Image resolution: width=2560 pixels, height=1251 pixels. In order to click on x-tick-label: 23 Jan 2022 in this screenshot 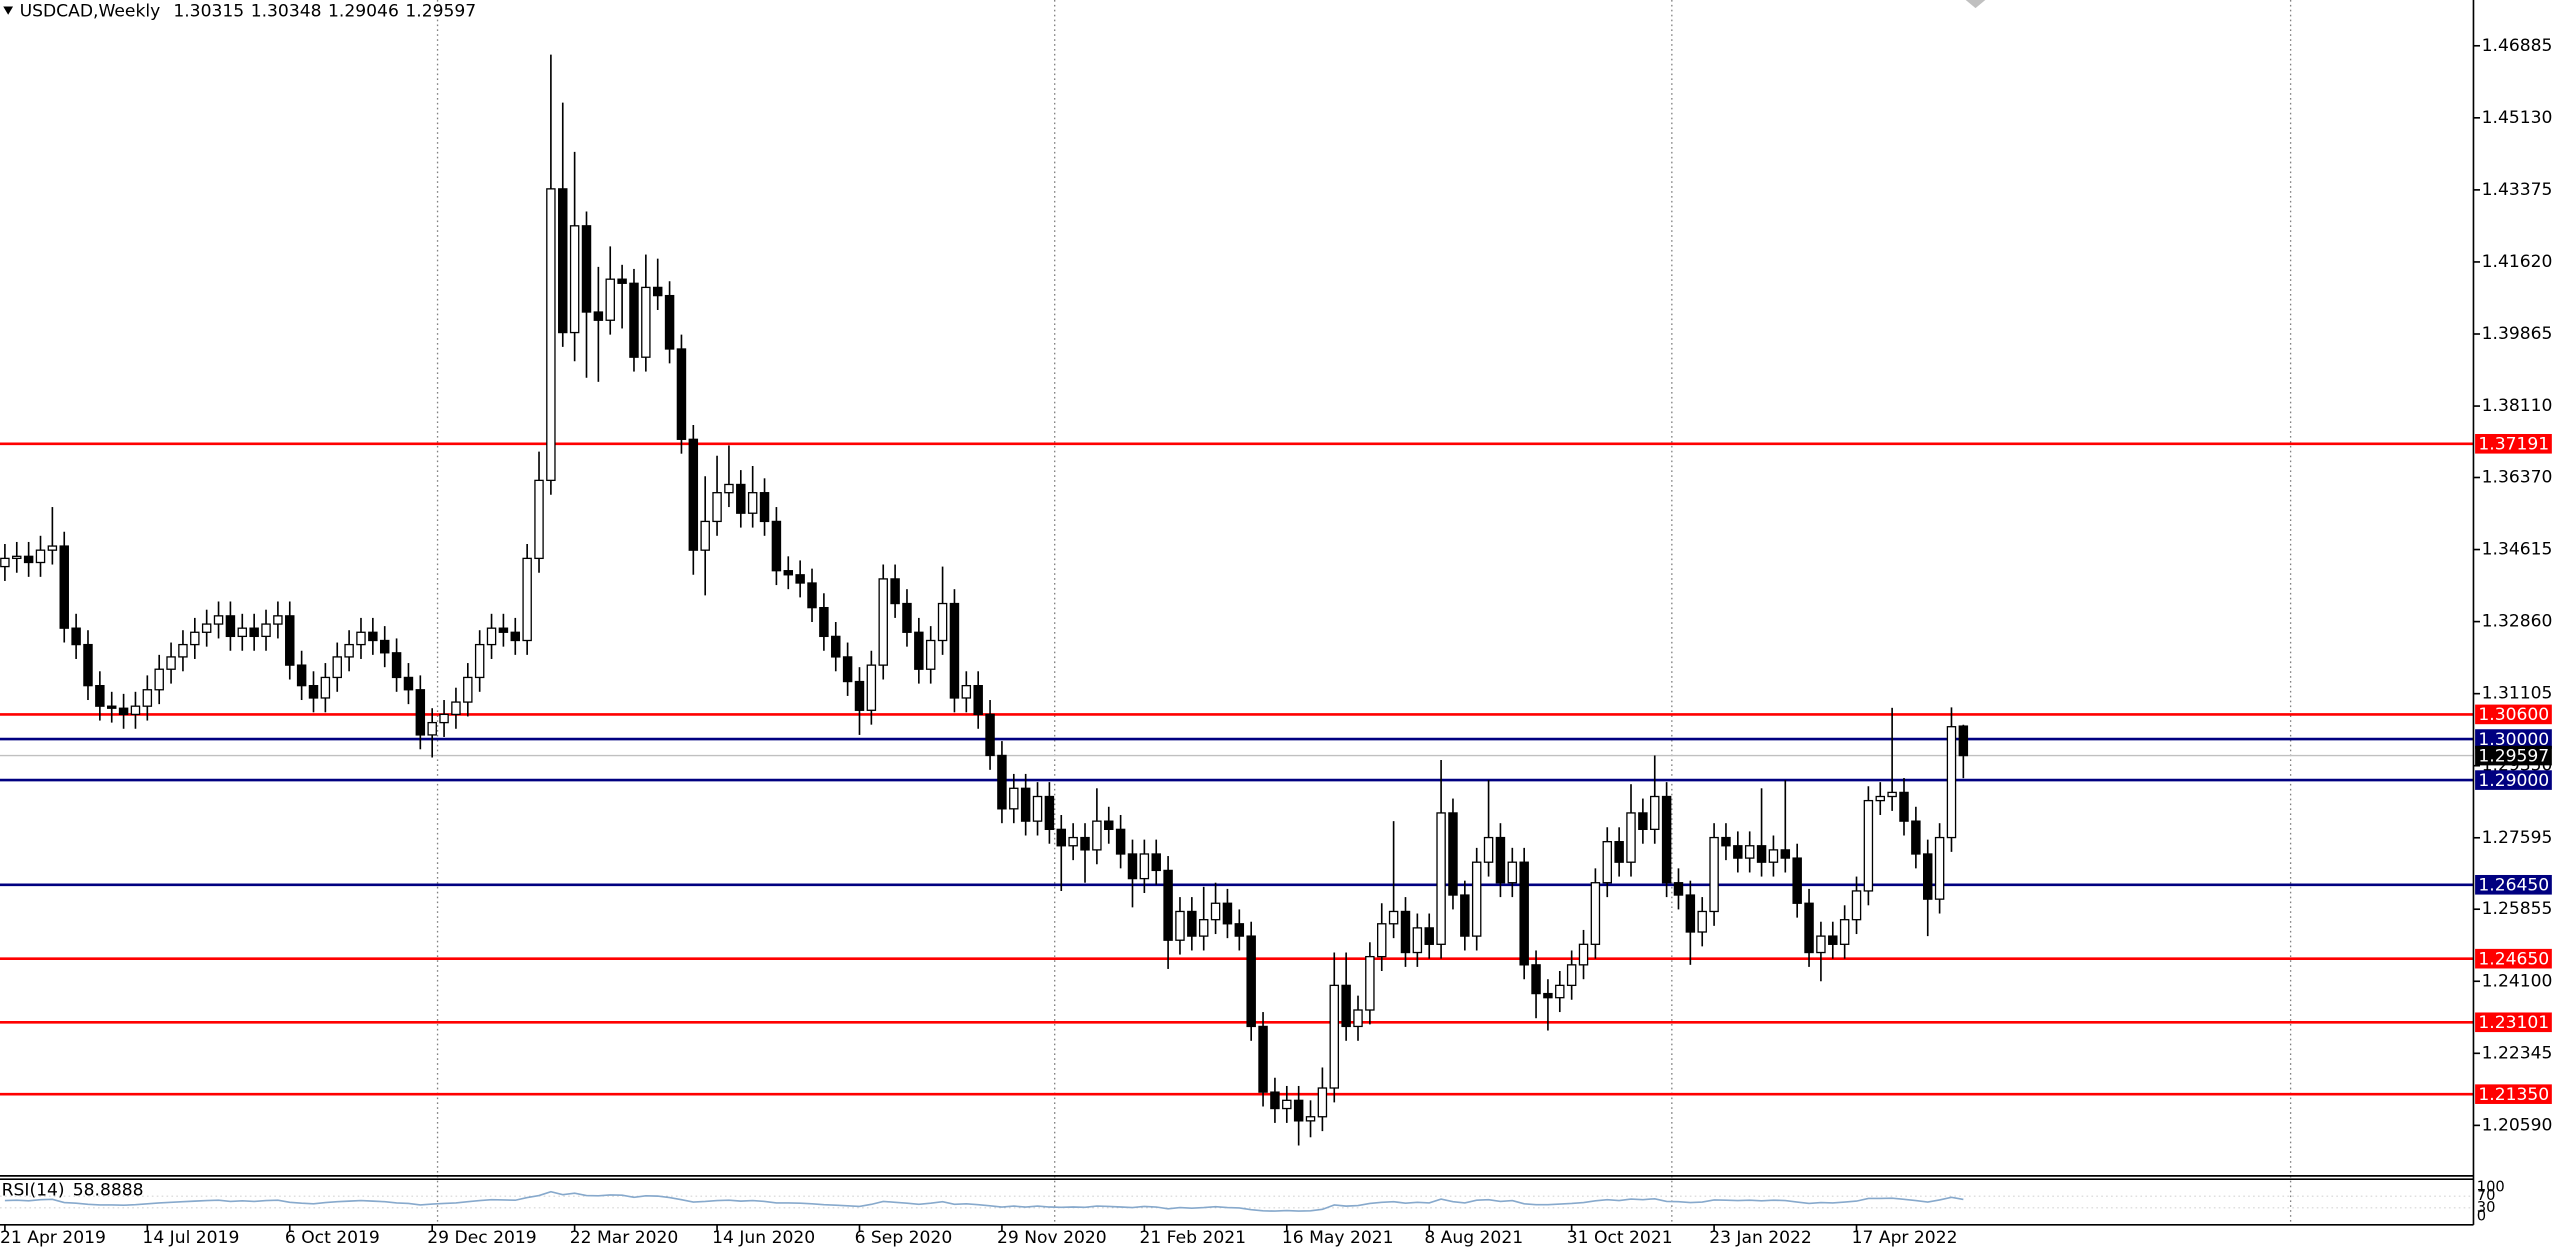, I will do `click(1760, 1238)`.